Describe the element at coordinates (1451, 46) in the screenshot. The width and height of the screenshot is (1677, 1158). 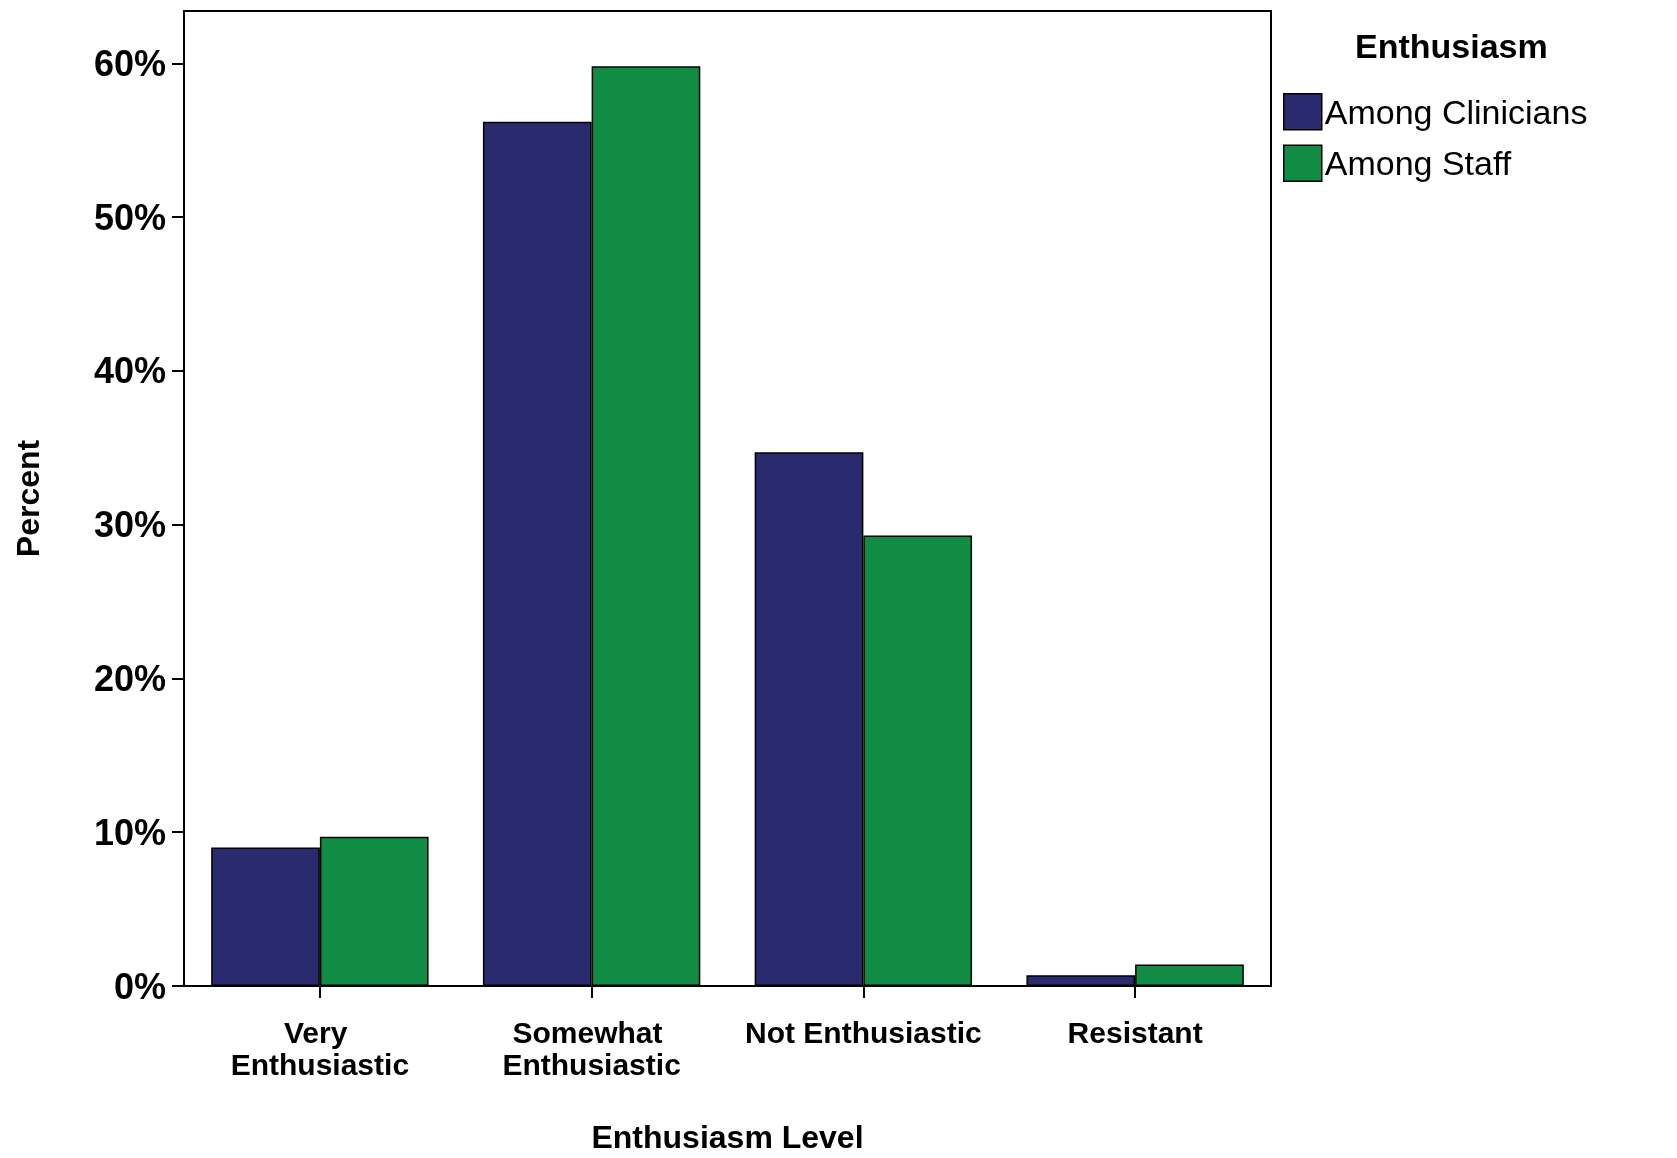
I see `legend-title: Enthusiasm` at that location.